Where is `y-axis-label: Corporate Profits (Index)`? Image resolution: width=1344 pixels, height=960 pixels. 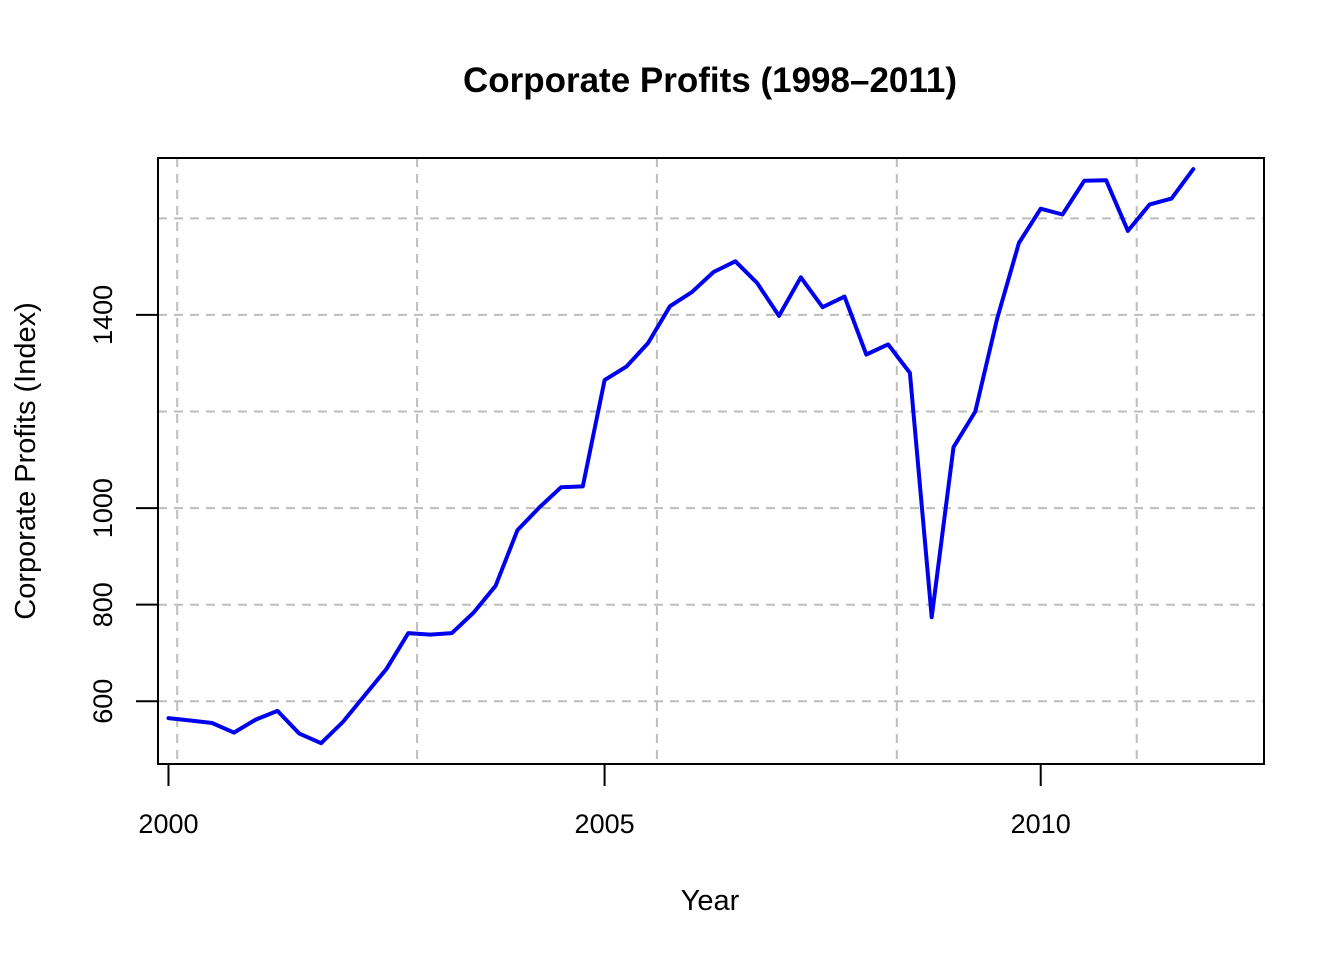 y-axis-label: Corporate Profits (Index) is located at coordinates (26, 461).